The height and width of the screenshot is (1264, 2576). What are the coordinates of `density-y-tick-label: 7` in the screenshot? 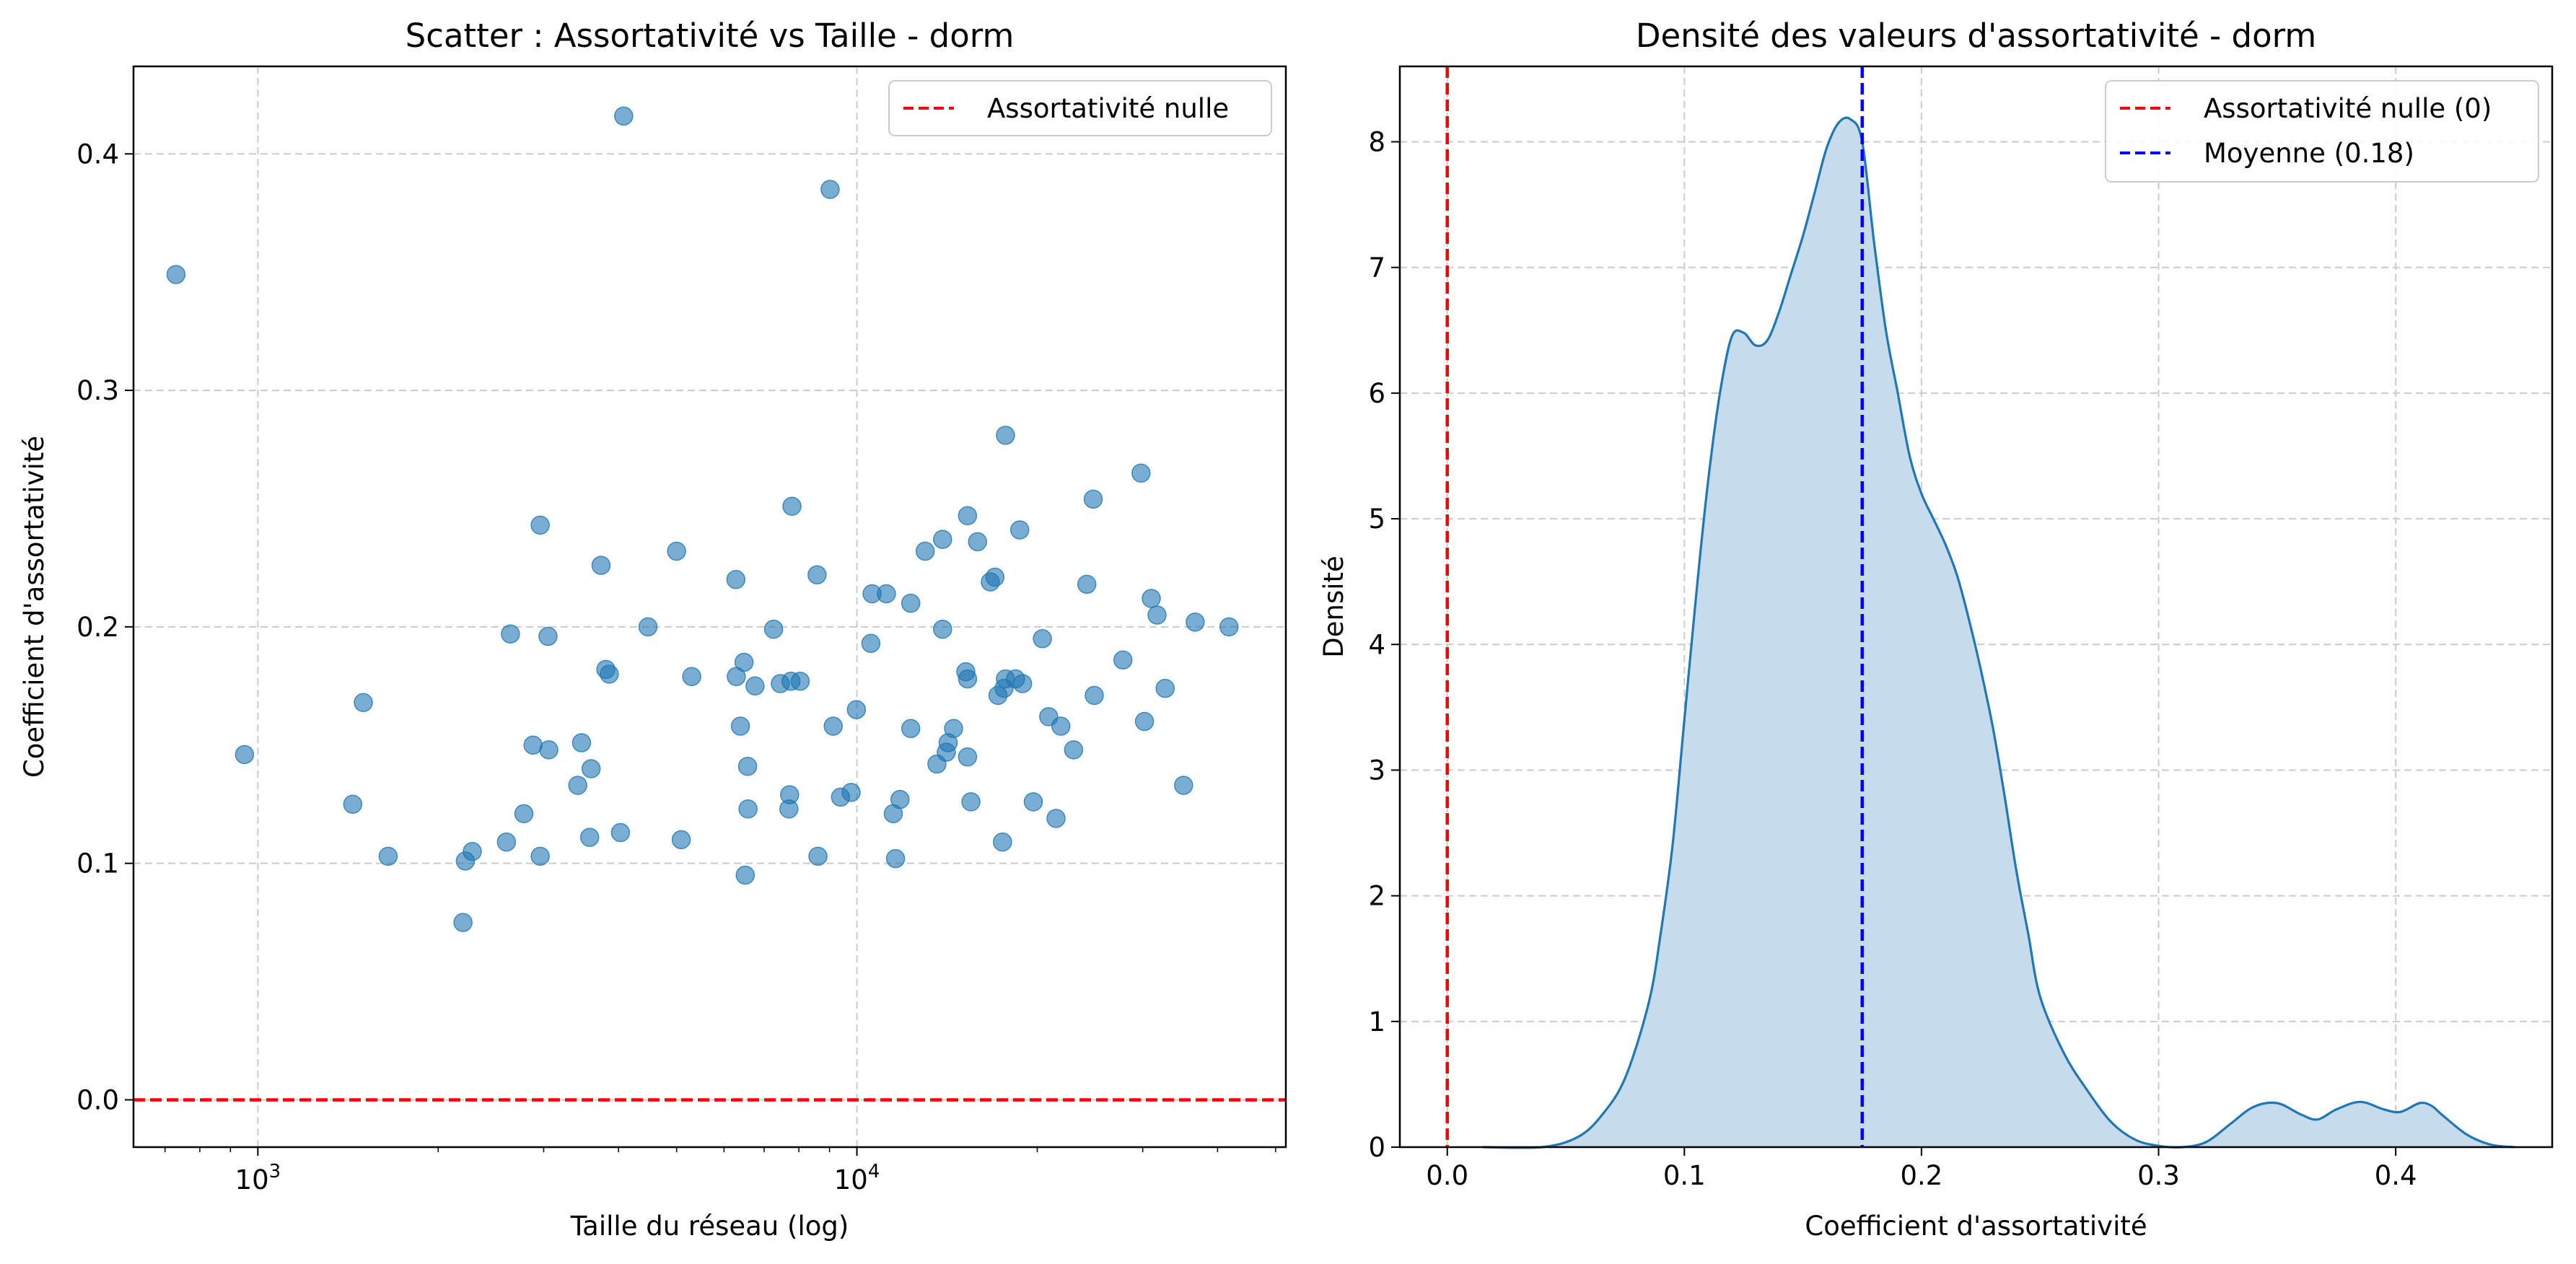 It's located at (1376, 268).